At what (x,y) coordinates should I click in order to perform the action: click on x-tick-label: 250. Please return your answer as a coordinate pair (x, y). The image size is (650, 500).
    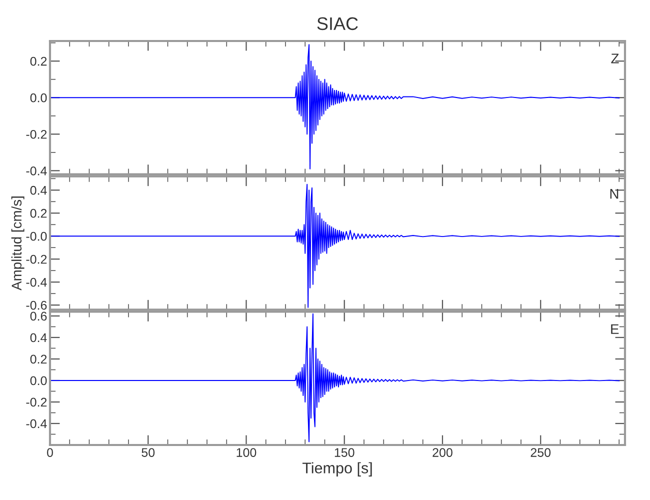
    Looking at the image, I should click on (540, 452).